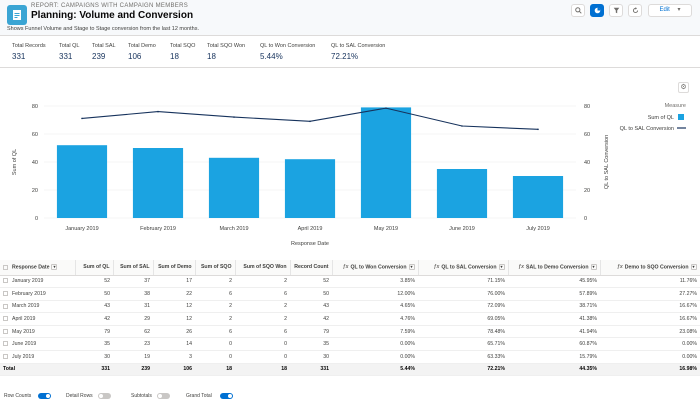  Describe the element at coordinates (262, 370) in the screenshot. I see `total-cell: 18` at that location.